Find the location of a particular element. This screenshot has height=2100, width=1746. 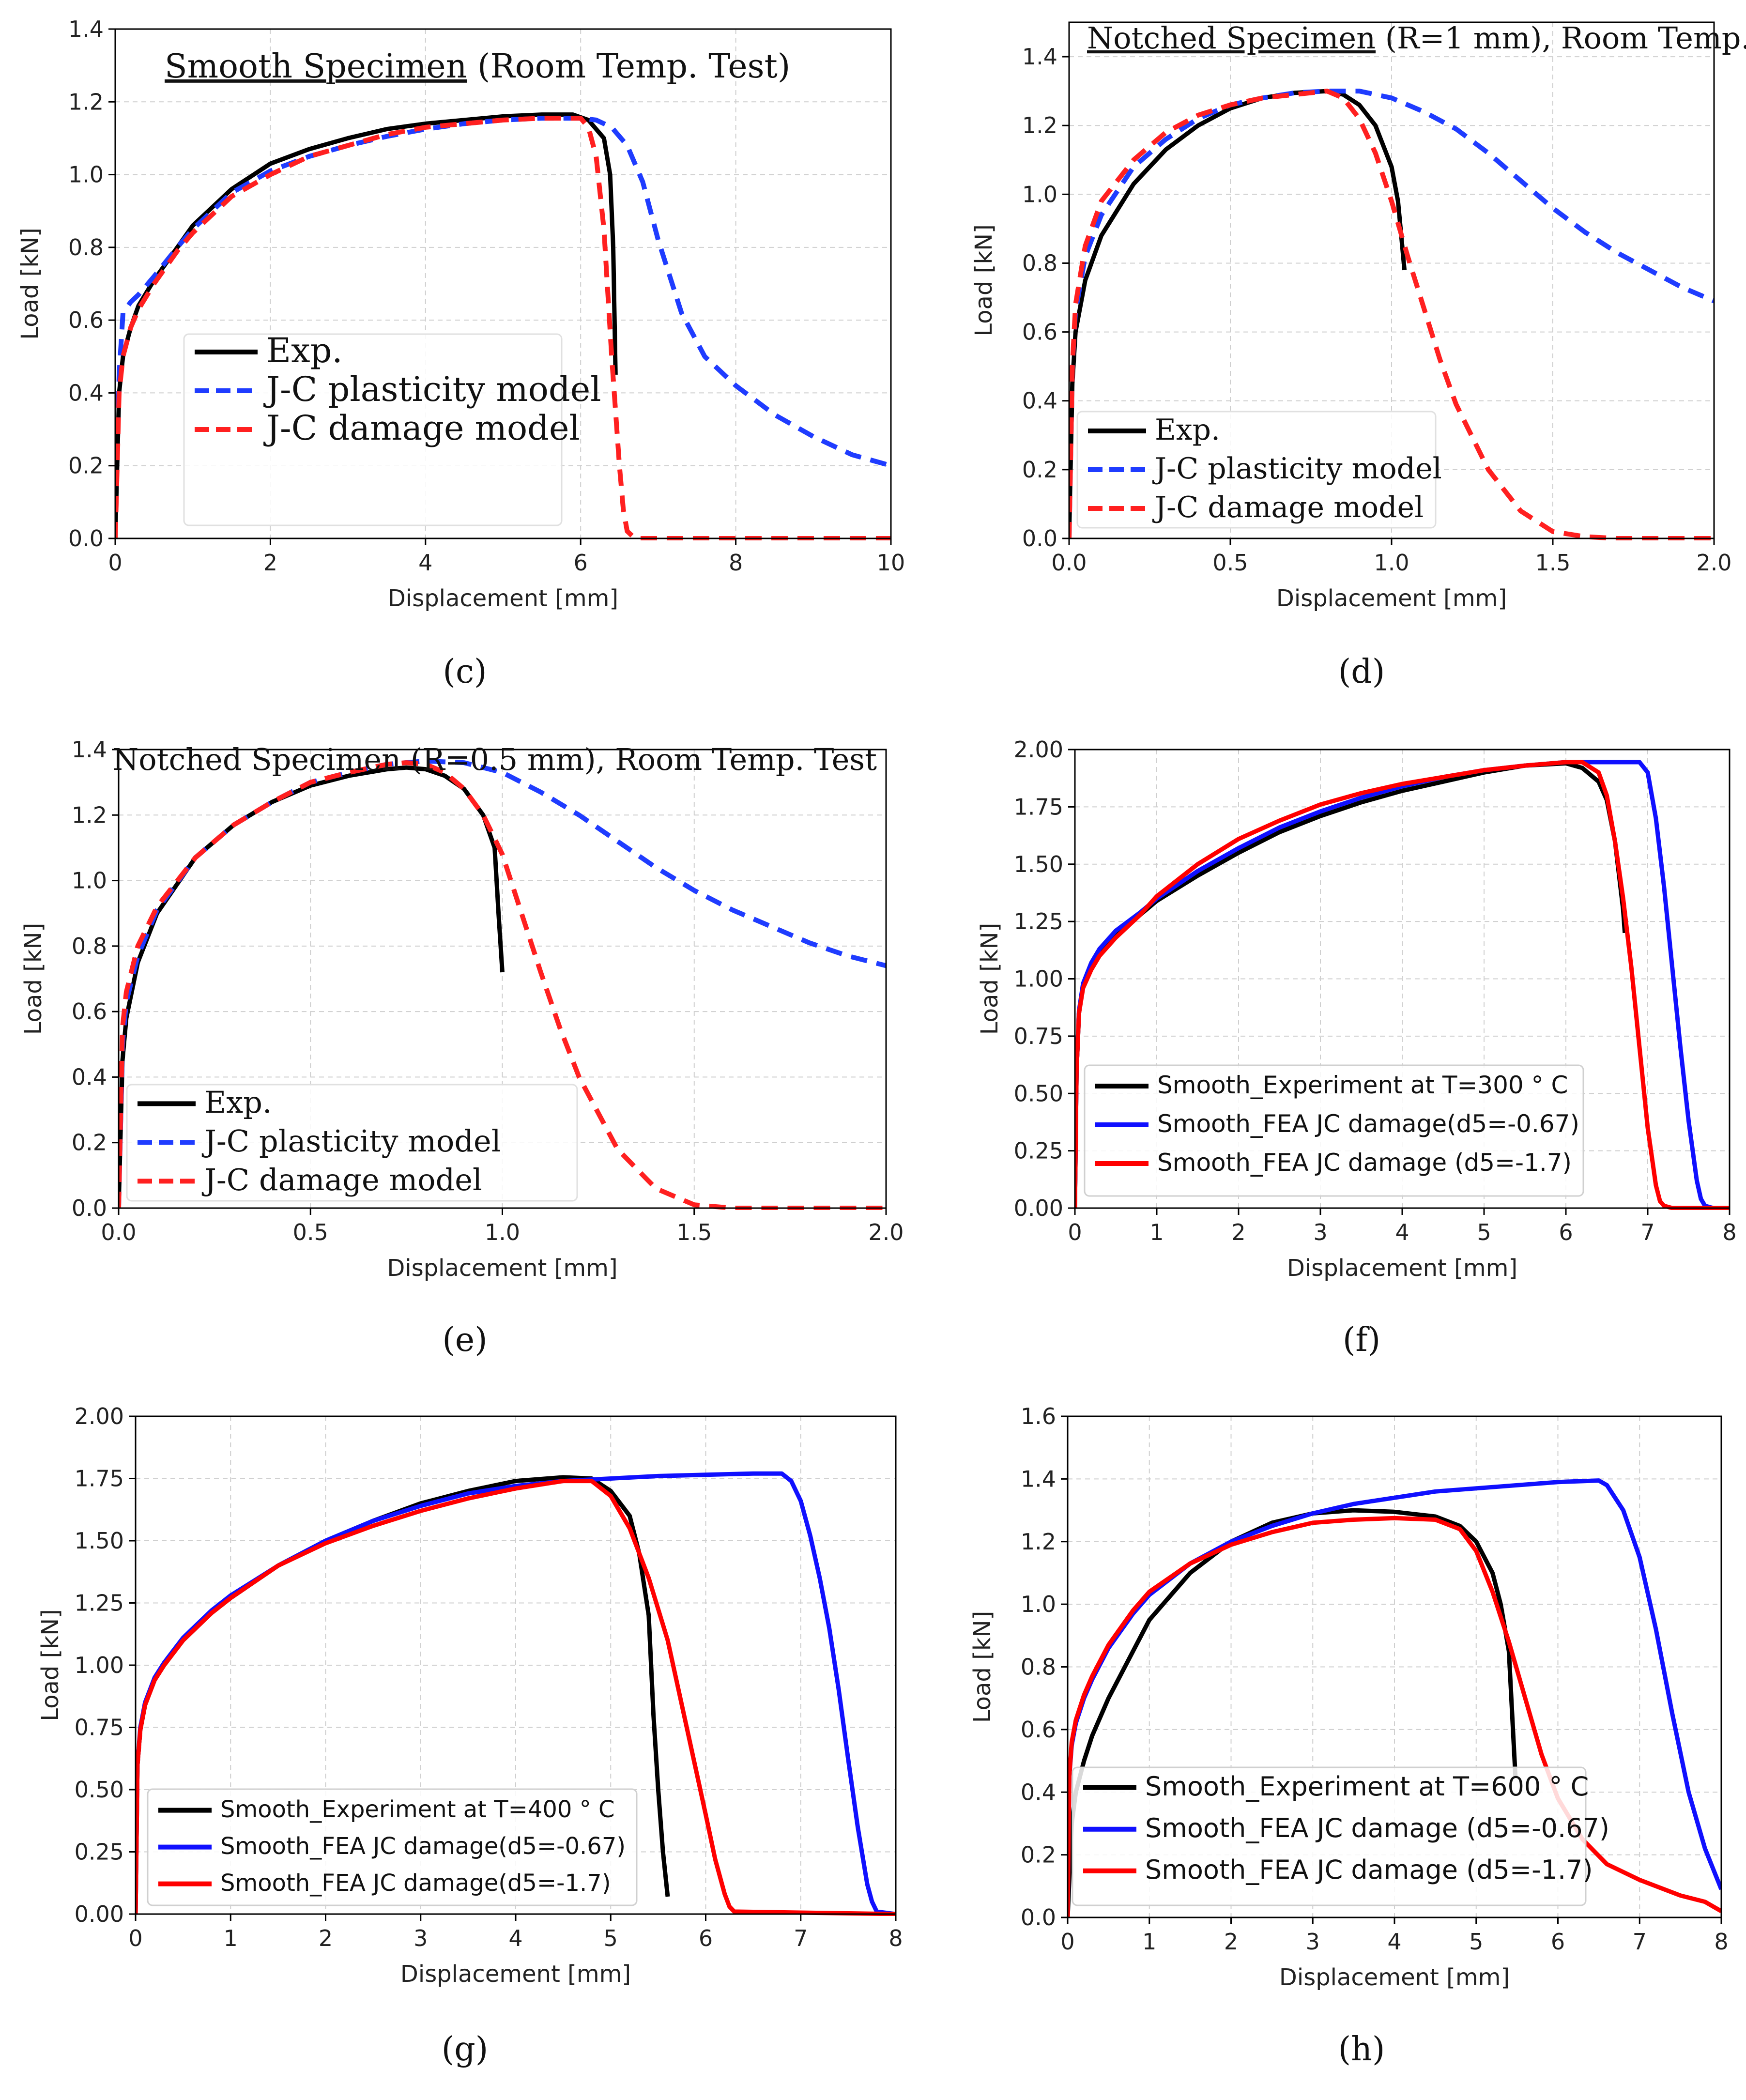

x-tick-label: 0.0 is located at coordinates (1069, 563).